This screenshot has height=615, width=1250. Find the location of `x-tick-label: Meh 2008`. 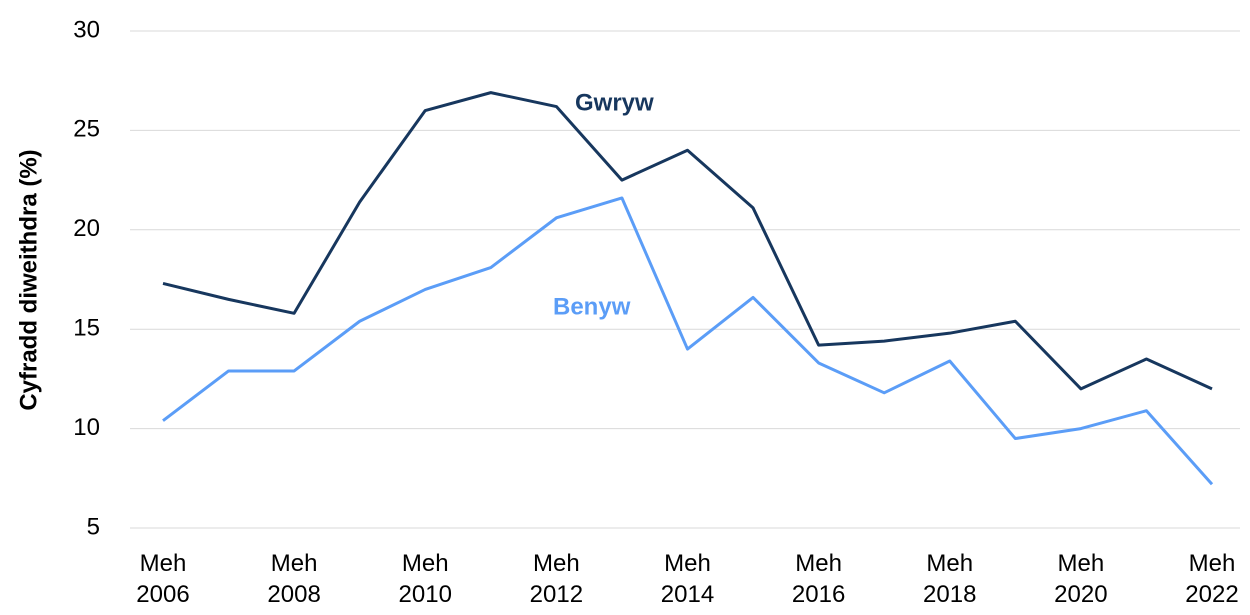

x-tick-label: Meh 2008 is located at coordinates (294, 579).